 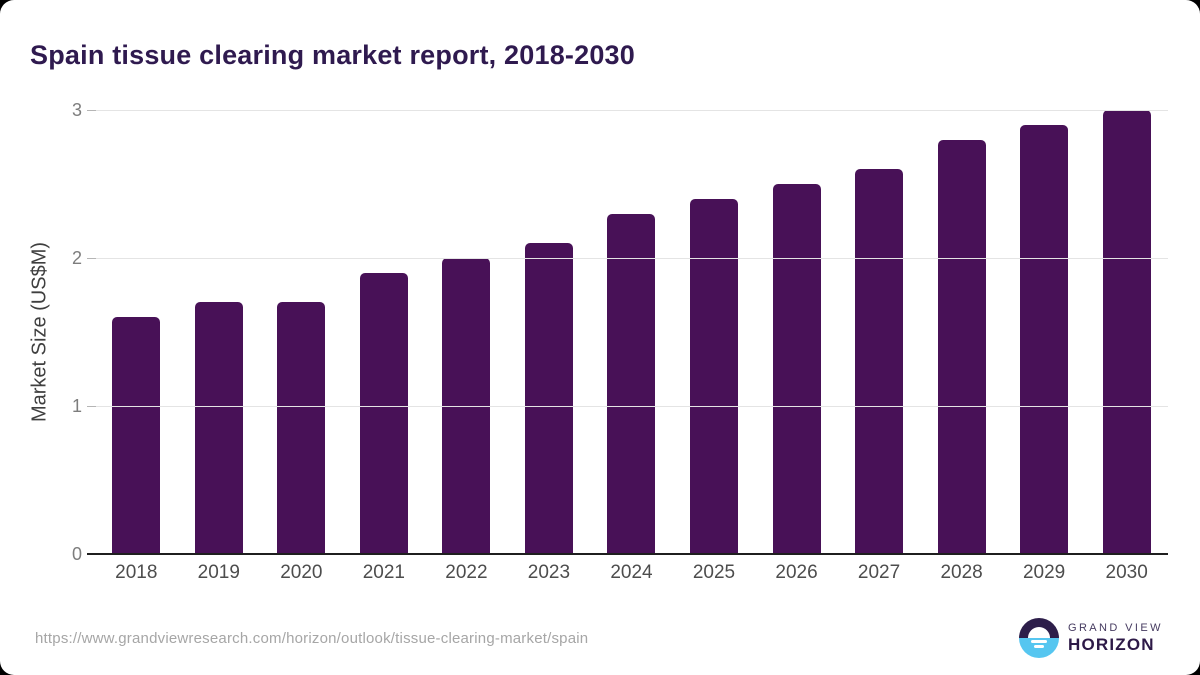 I want to click on grandview-horizon-logo: GRAND VIEW HORIZON, so click(x=1091, y=638).